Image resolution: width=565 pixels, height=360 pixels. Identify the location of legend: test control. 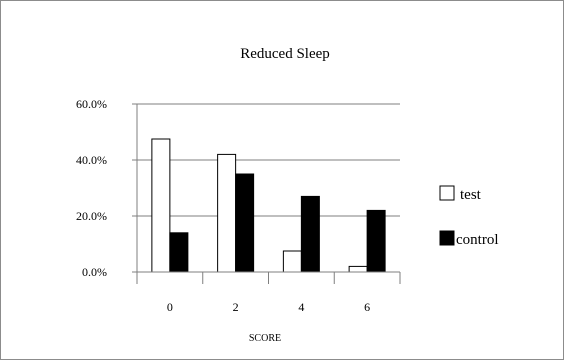
(469, 216).